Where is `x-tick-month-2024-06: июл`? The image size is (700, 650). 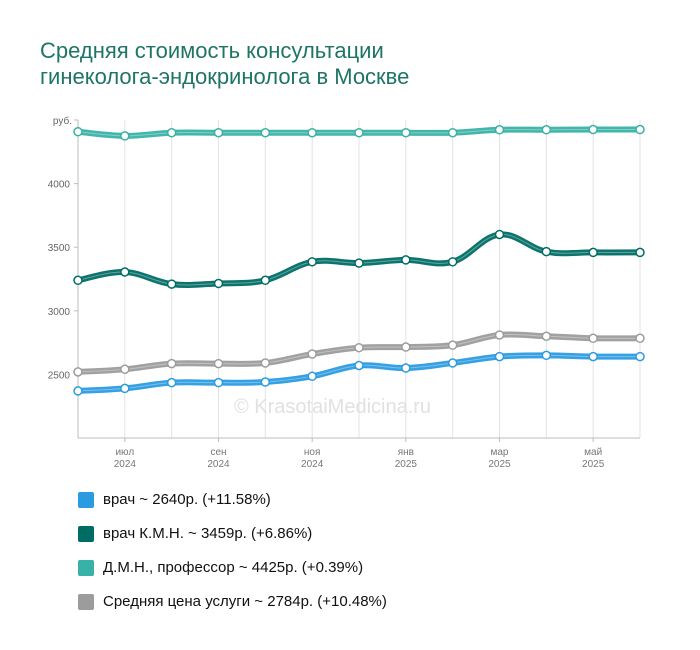
x-tick-month-2024-06: июл is located at coordinates (124, 452).